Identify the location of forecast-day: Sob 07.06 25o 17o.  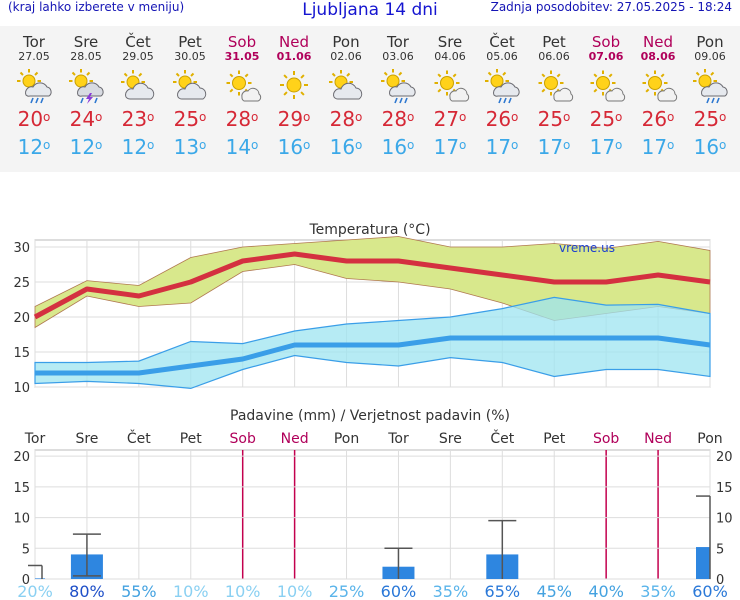
(606, 92).